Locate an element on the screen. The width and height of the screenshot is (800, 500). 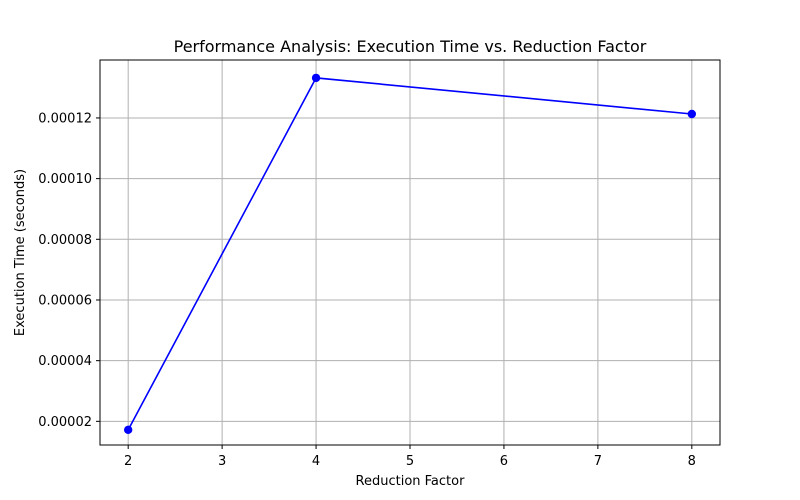
x-tick-label: 3 is located at coordinates (222, 461).